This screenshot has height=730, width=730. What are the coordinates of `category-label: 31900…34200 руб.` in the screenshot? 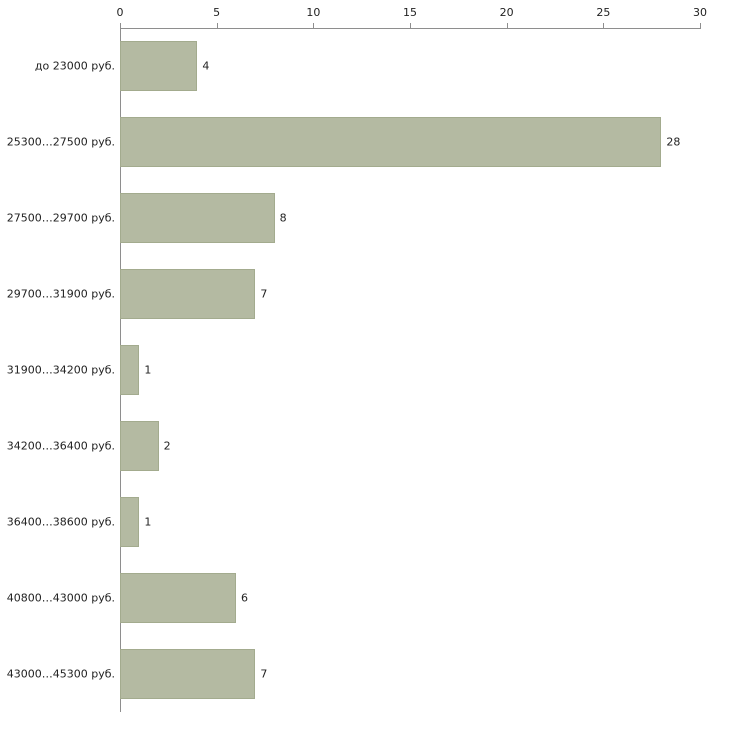 It's located at (60, 370).